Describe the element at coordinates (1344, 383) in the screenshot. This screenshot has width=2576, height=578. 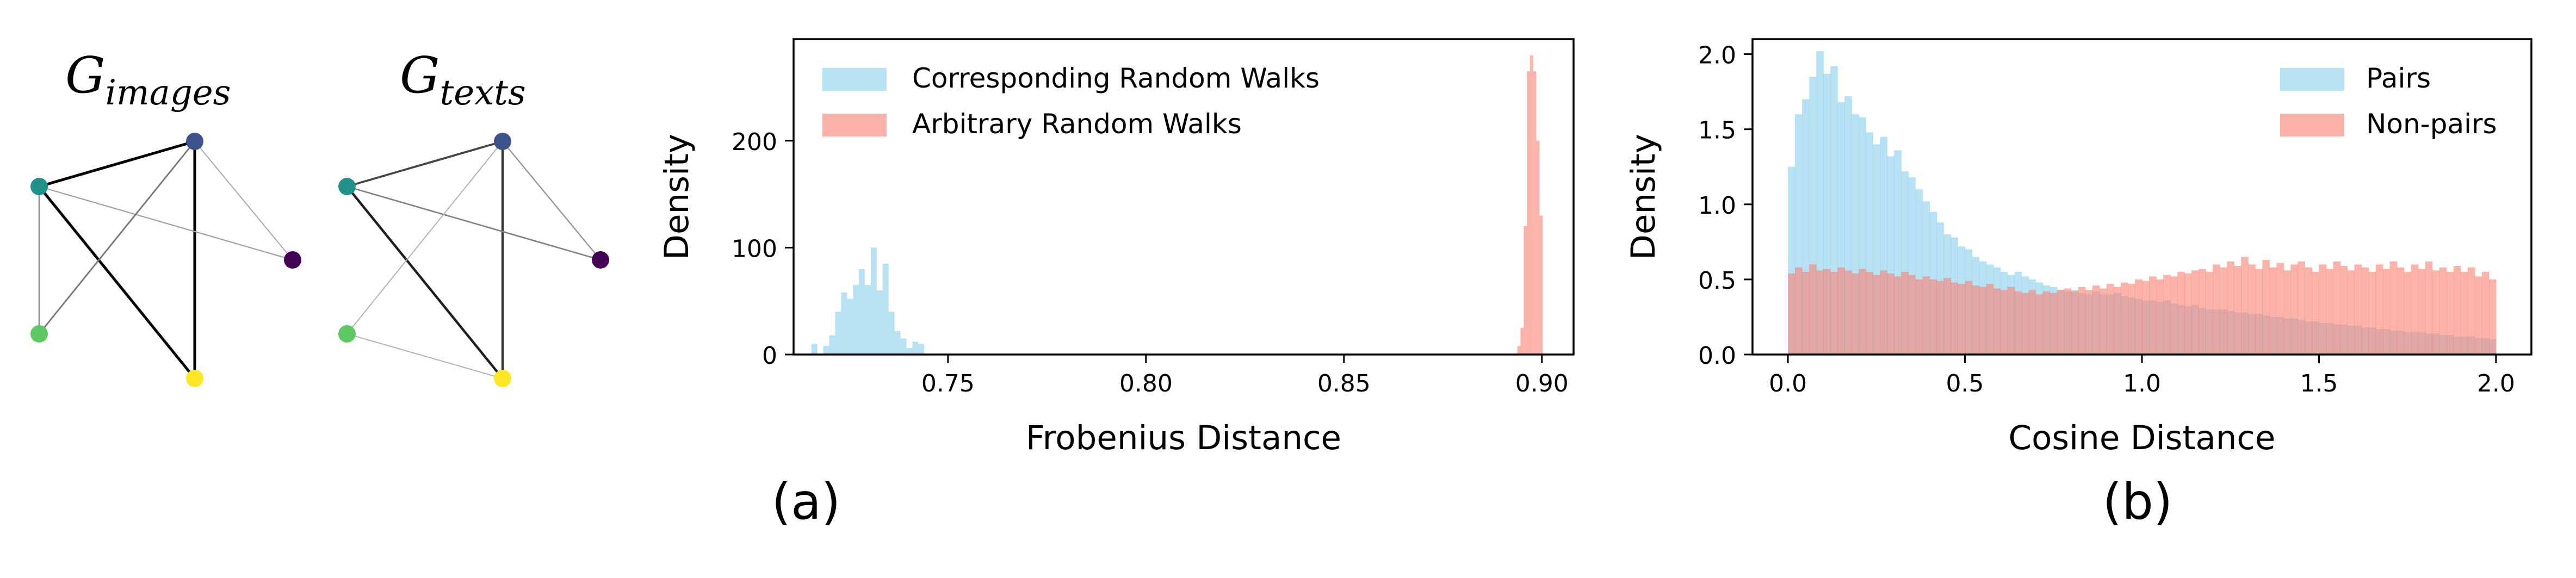
I see `x-tick-label: 0.85` at that location.